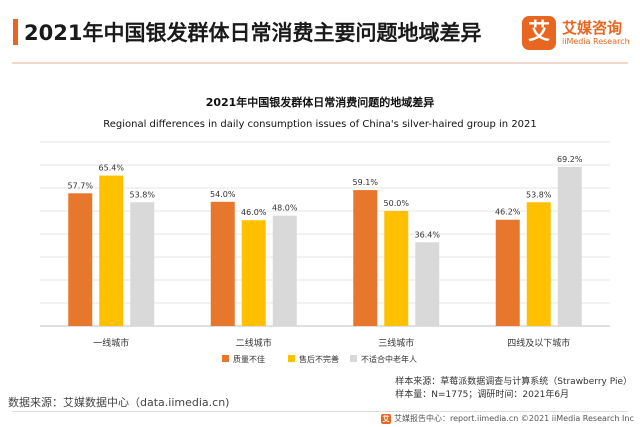 This screenshot has height=427, width=640. What do you see at coordinates (397, 203) in the screenshot?
I see `data-label: 50.0%` at bounding box center [397, 203].